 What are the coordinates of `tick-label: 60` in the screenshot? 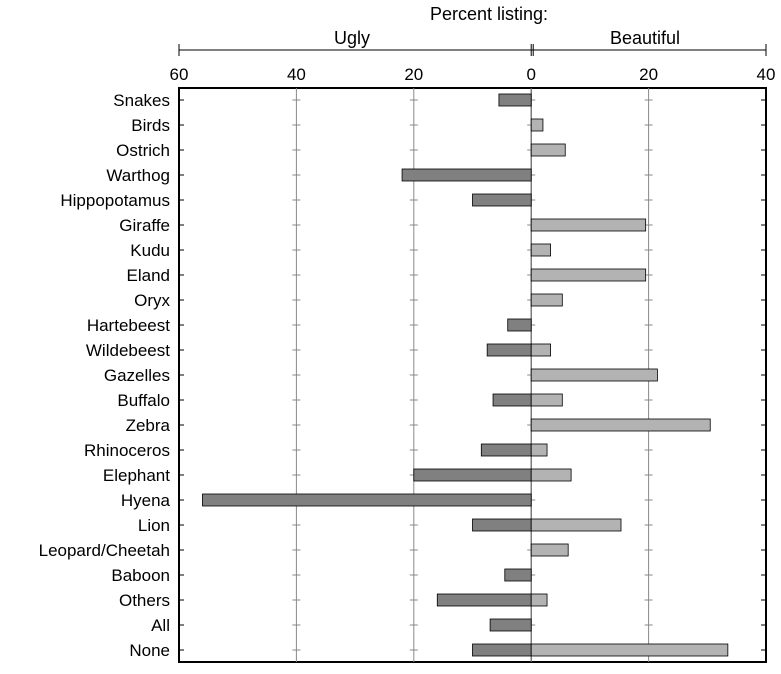 It's located at (179, 74).